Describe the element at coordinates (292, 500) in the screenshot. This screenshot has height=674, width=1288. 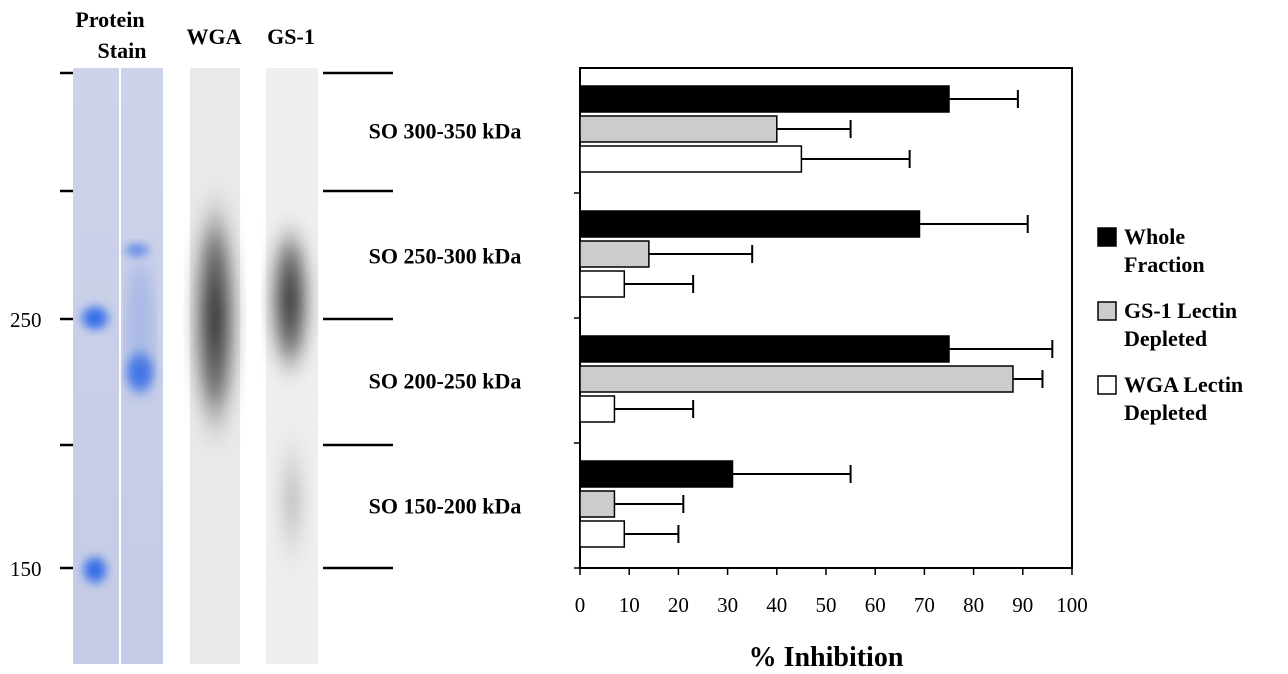
I see `gs1-blot-tail` at that location.